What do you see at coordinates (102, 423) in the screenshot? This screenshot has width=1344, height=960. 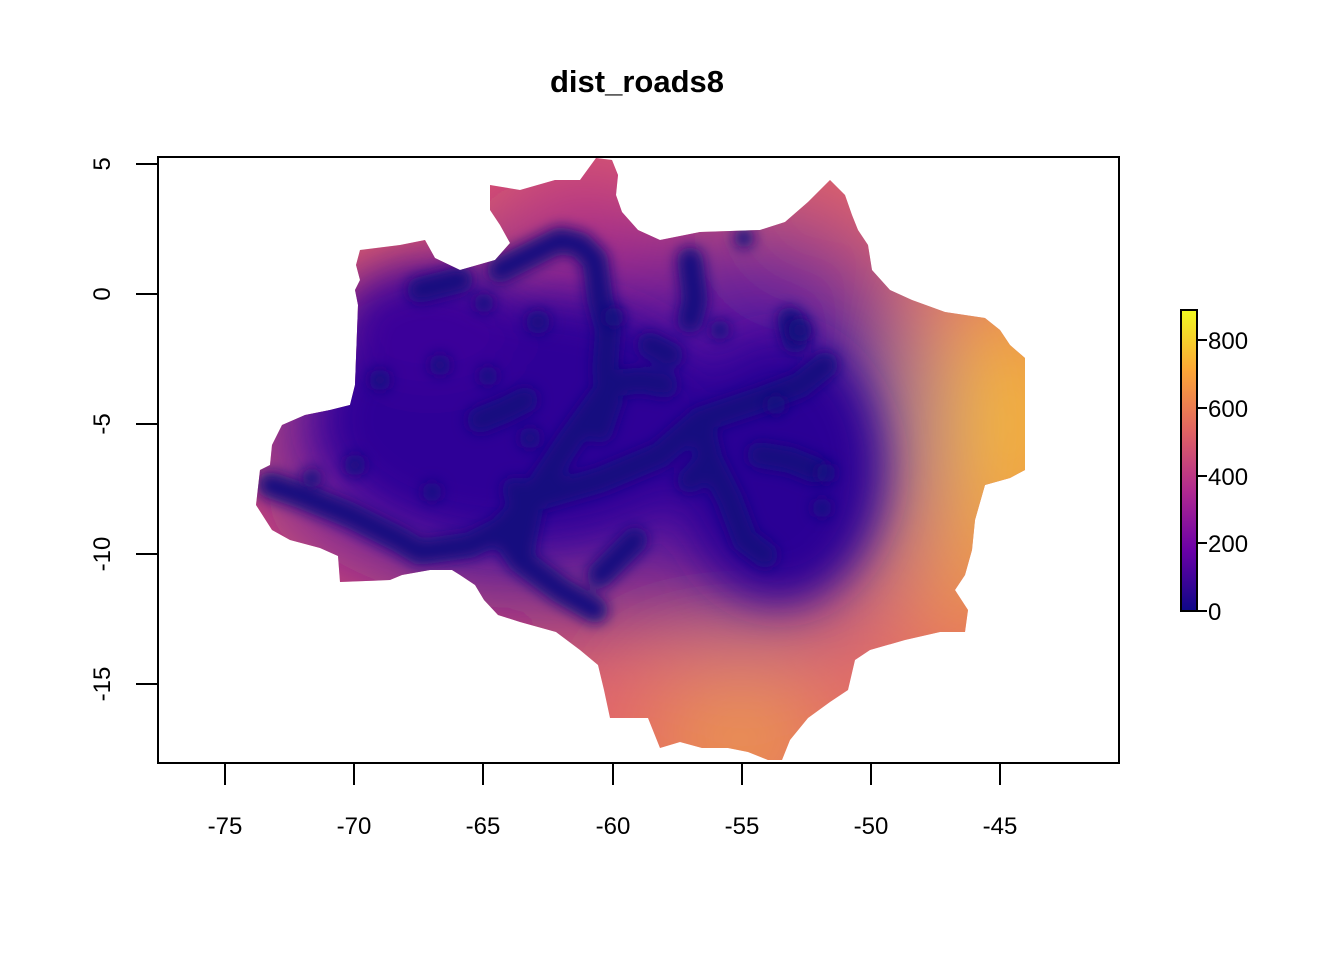 I see `y-tick-label: -5` at bounding box center [102, 423].